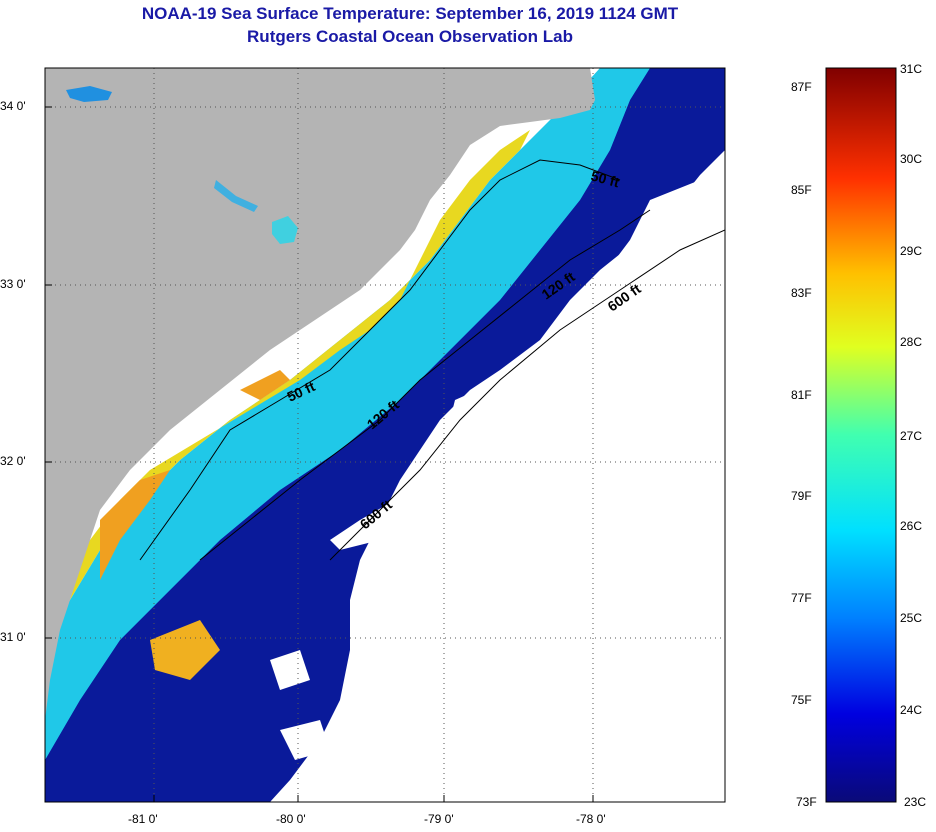  I want to click on lon-tick-label: -79 0', so click(439, 819).